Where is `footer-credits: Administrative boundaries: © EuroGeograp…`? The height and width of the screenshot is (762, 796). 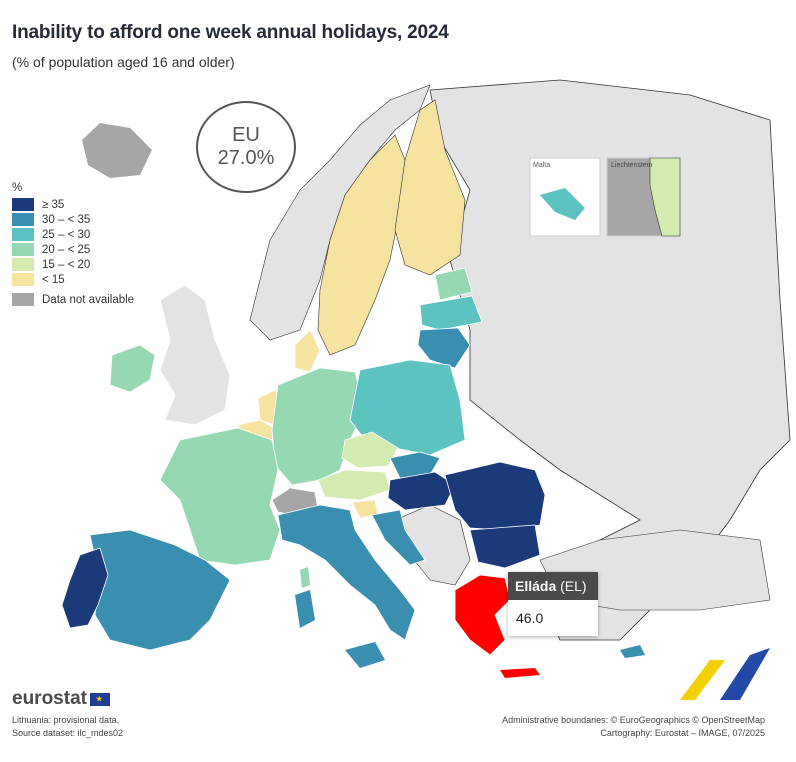
footer-credits: Administrative boundaries: © EuroGeograp… is located at coordinates (633, 727).